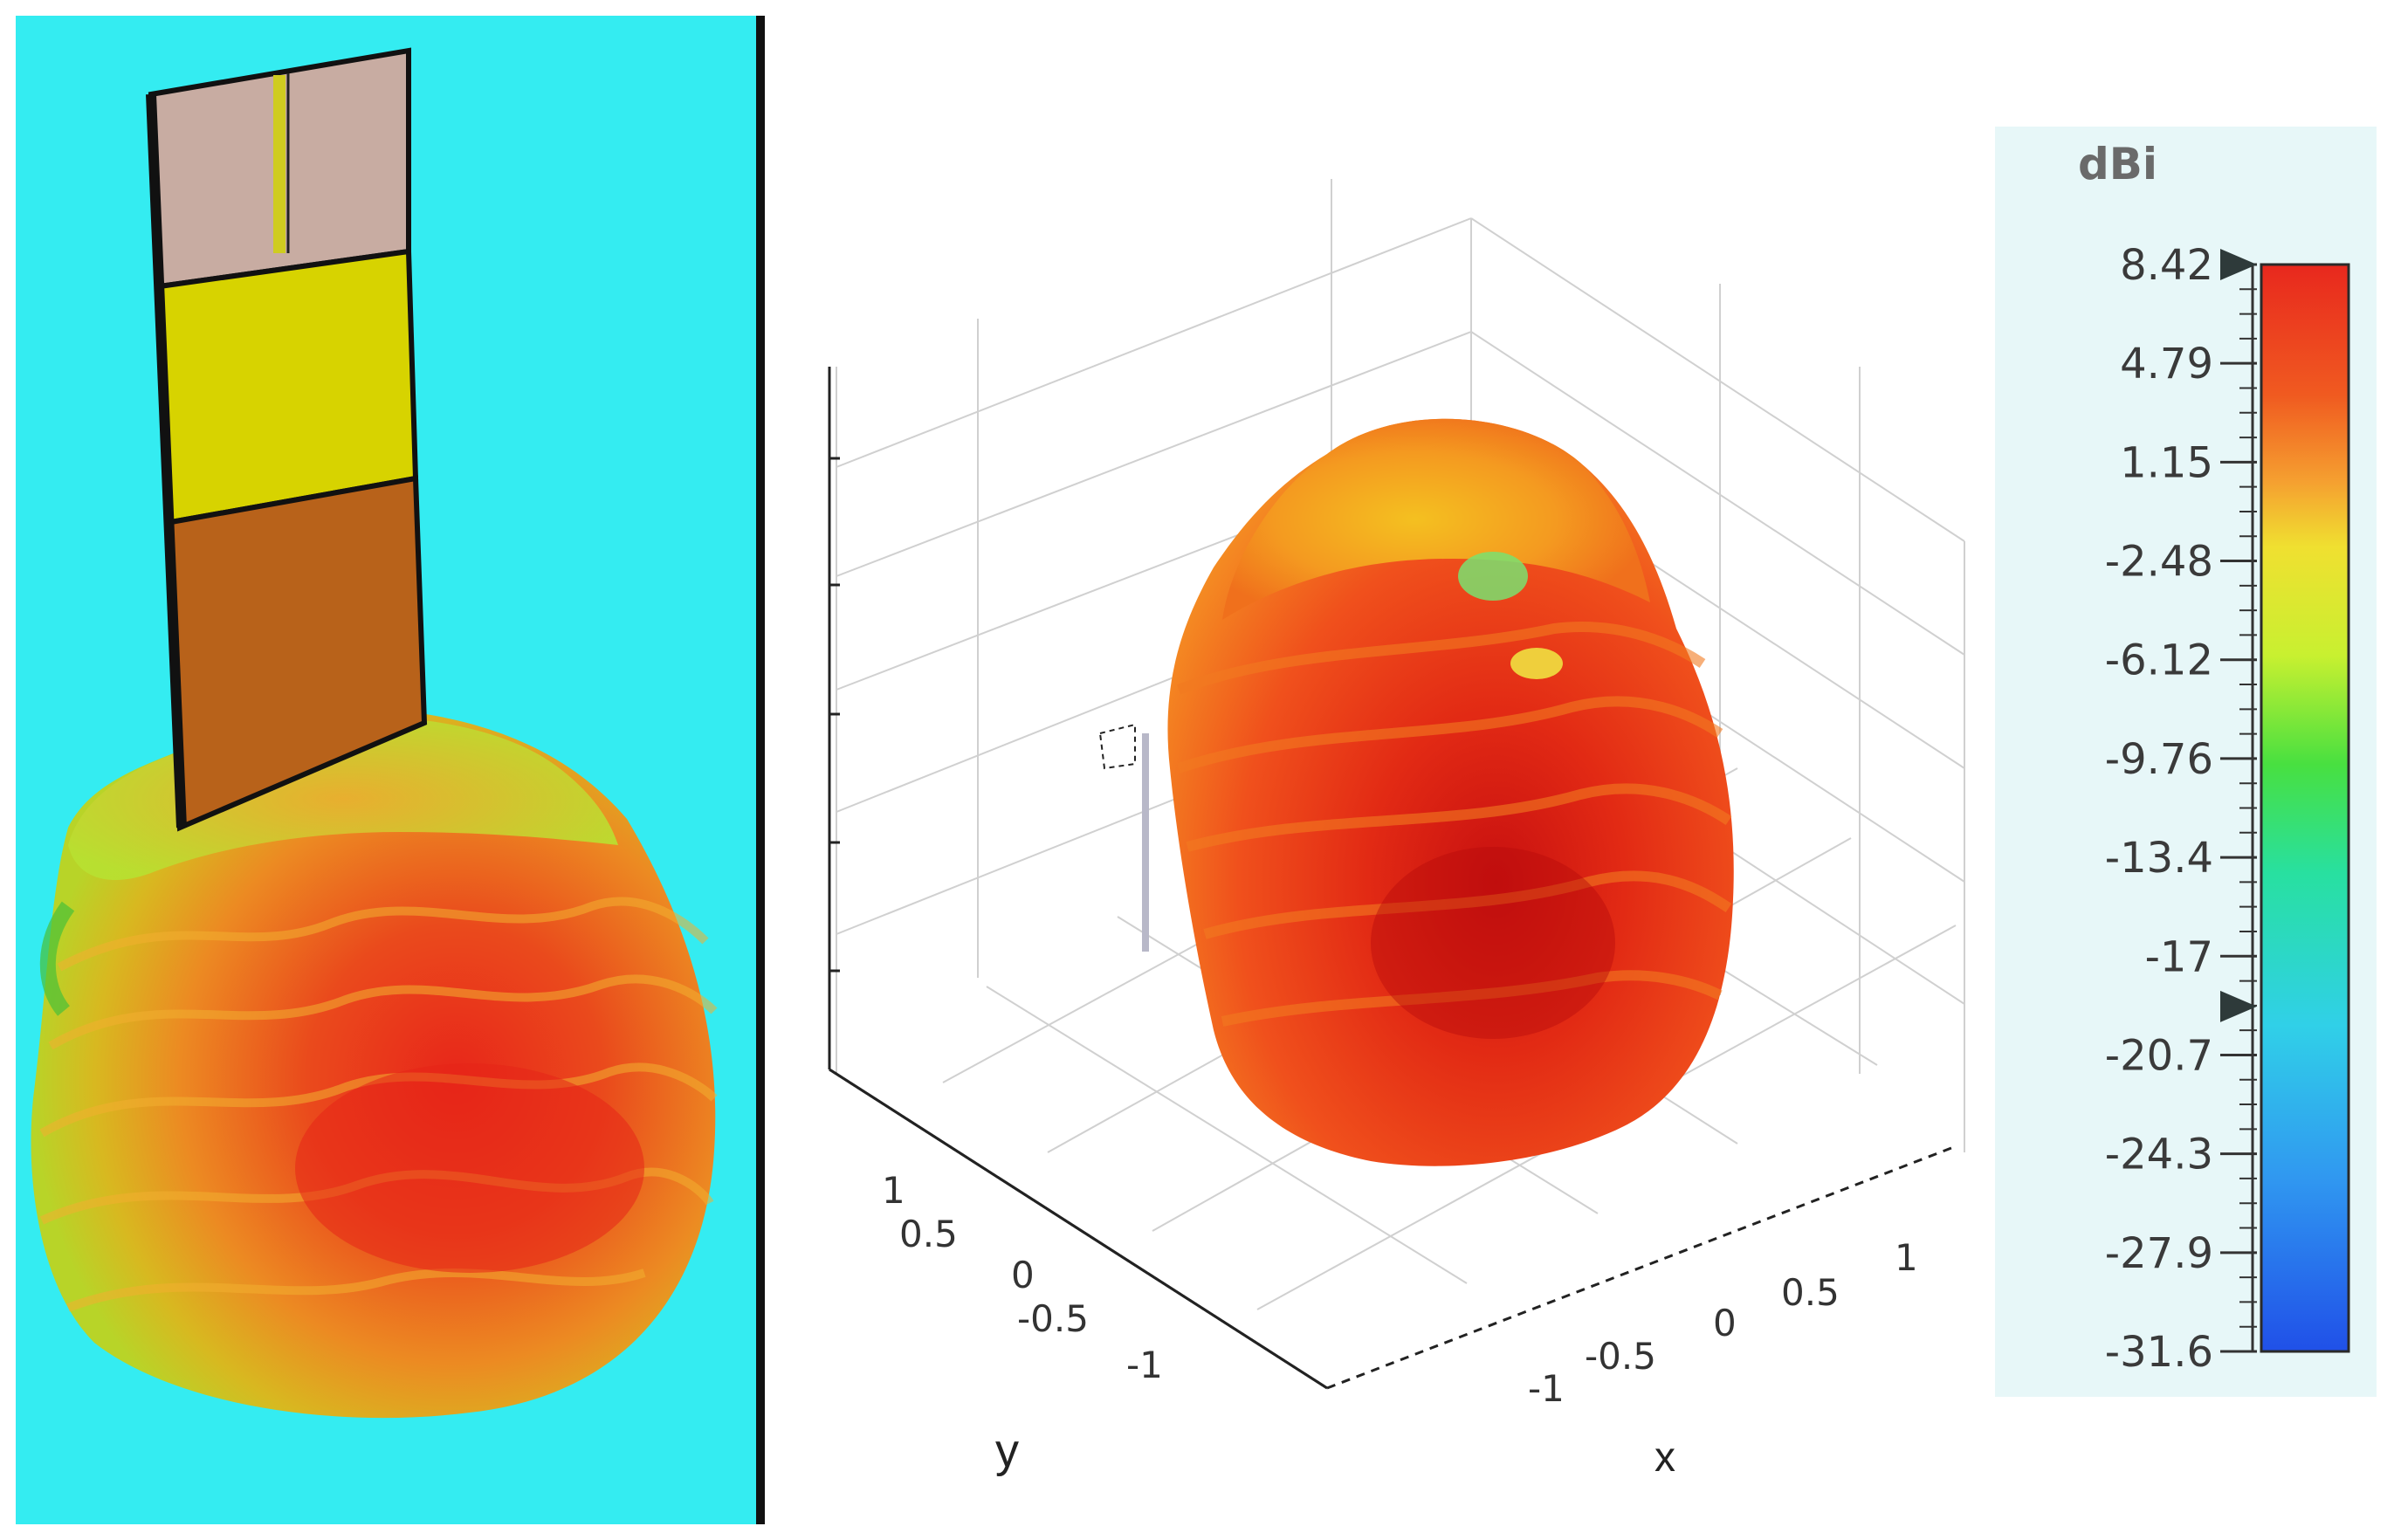  What do you see at coordinates (1547, 1388) in the screenshot?
I see `x-tick-neg-1: -1` at bounding box center [1547, 1388].